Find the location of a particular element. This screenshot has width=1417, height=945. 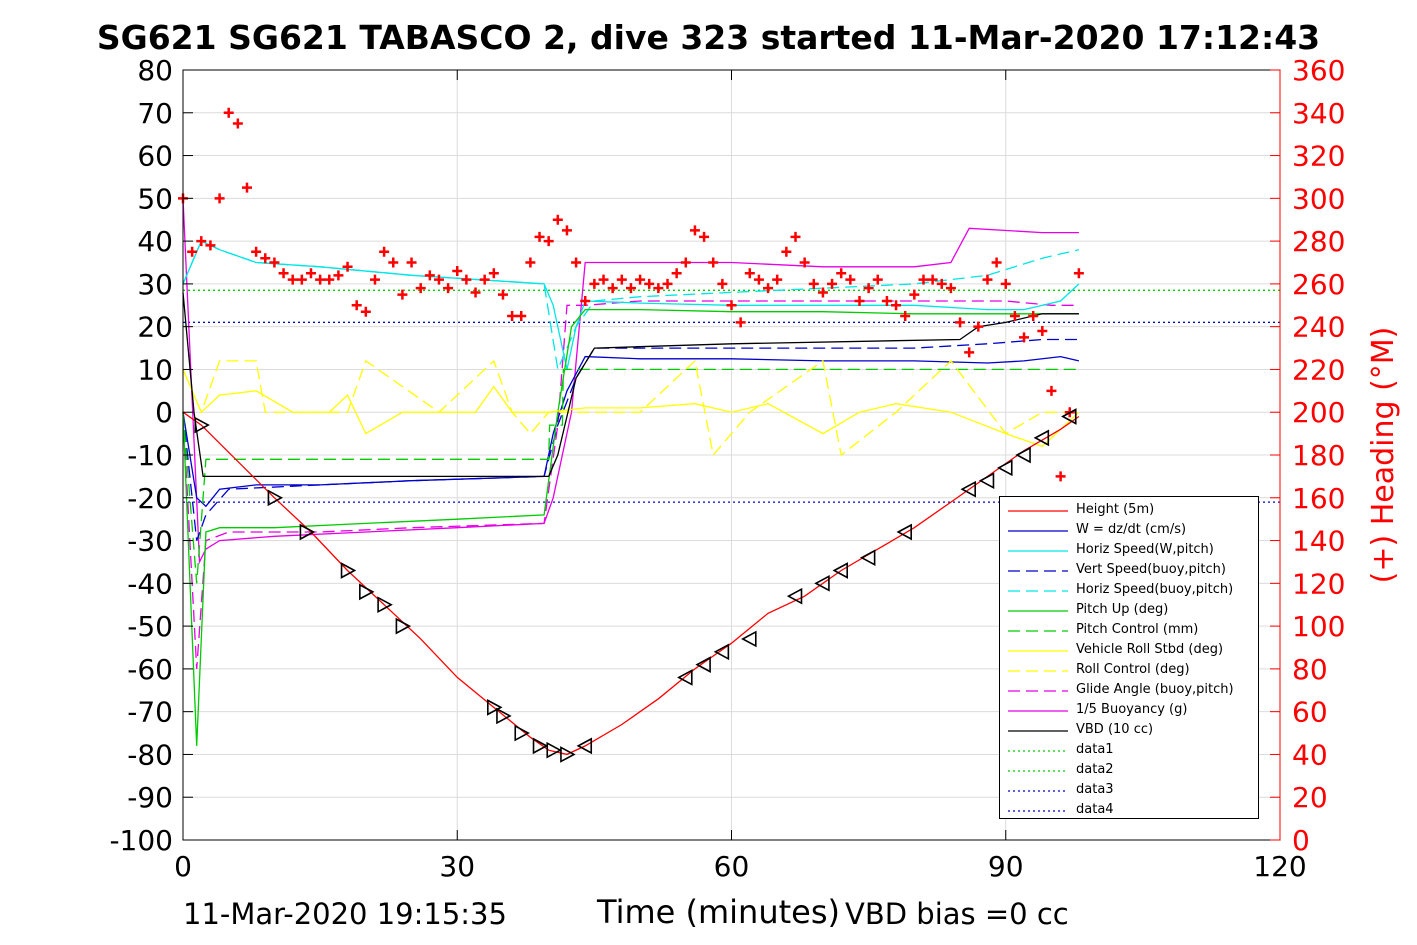

y2-tick-label: 180 is located at coordinates (1318, 455).